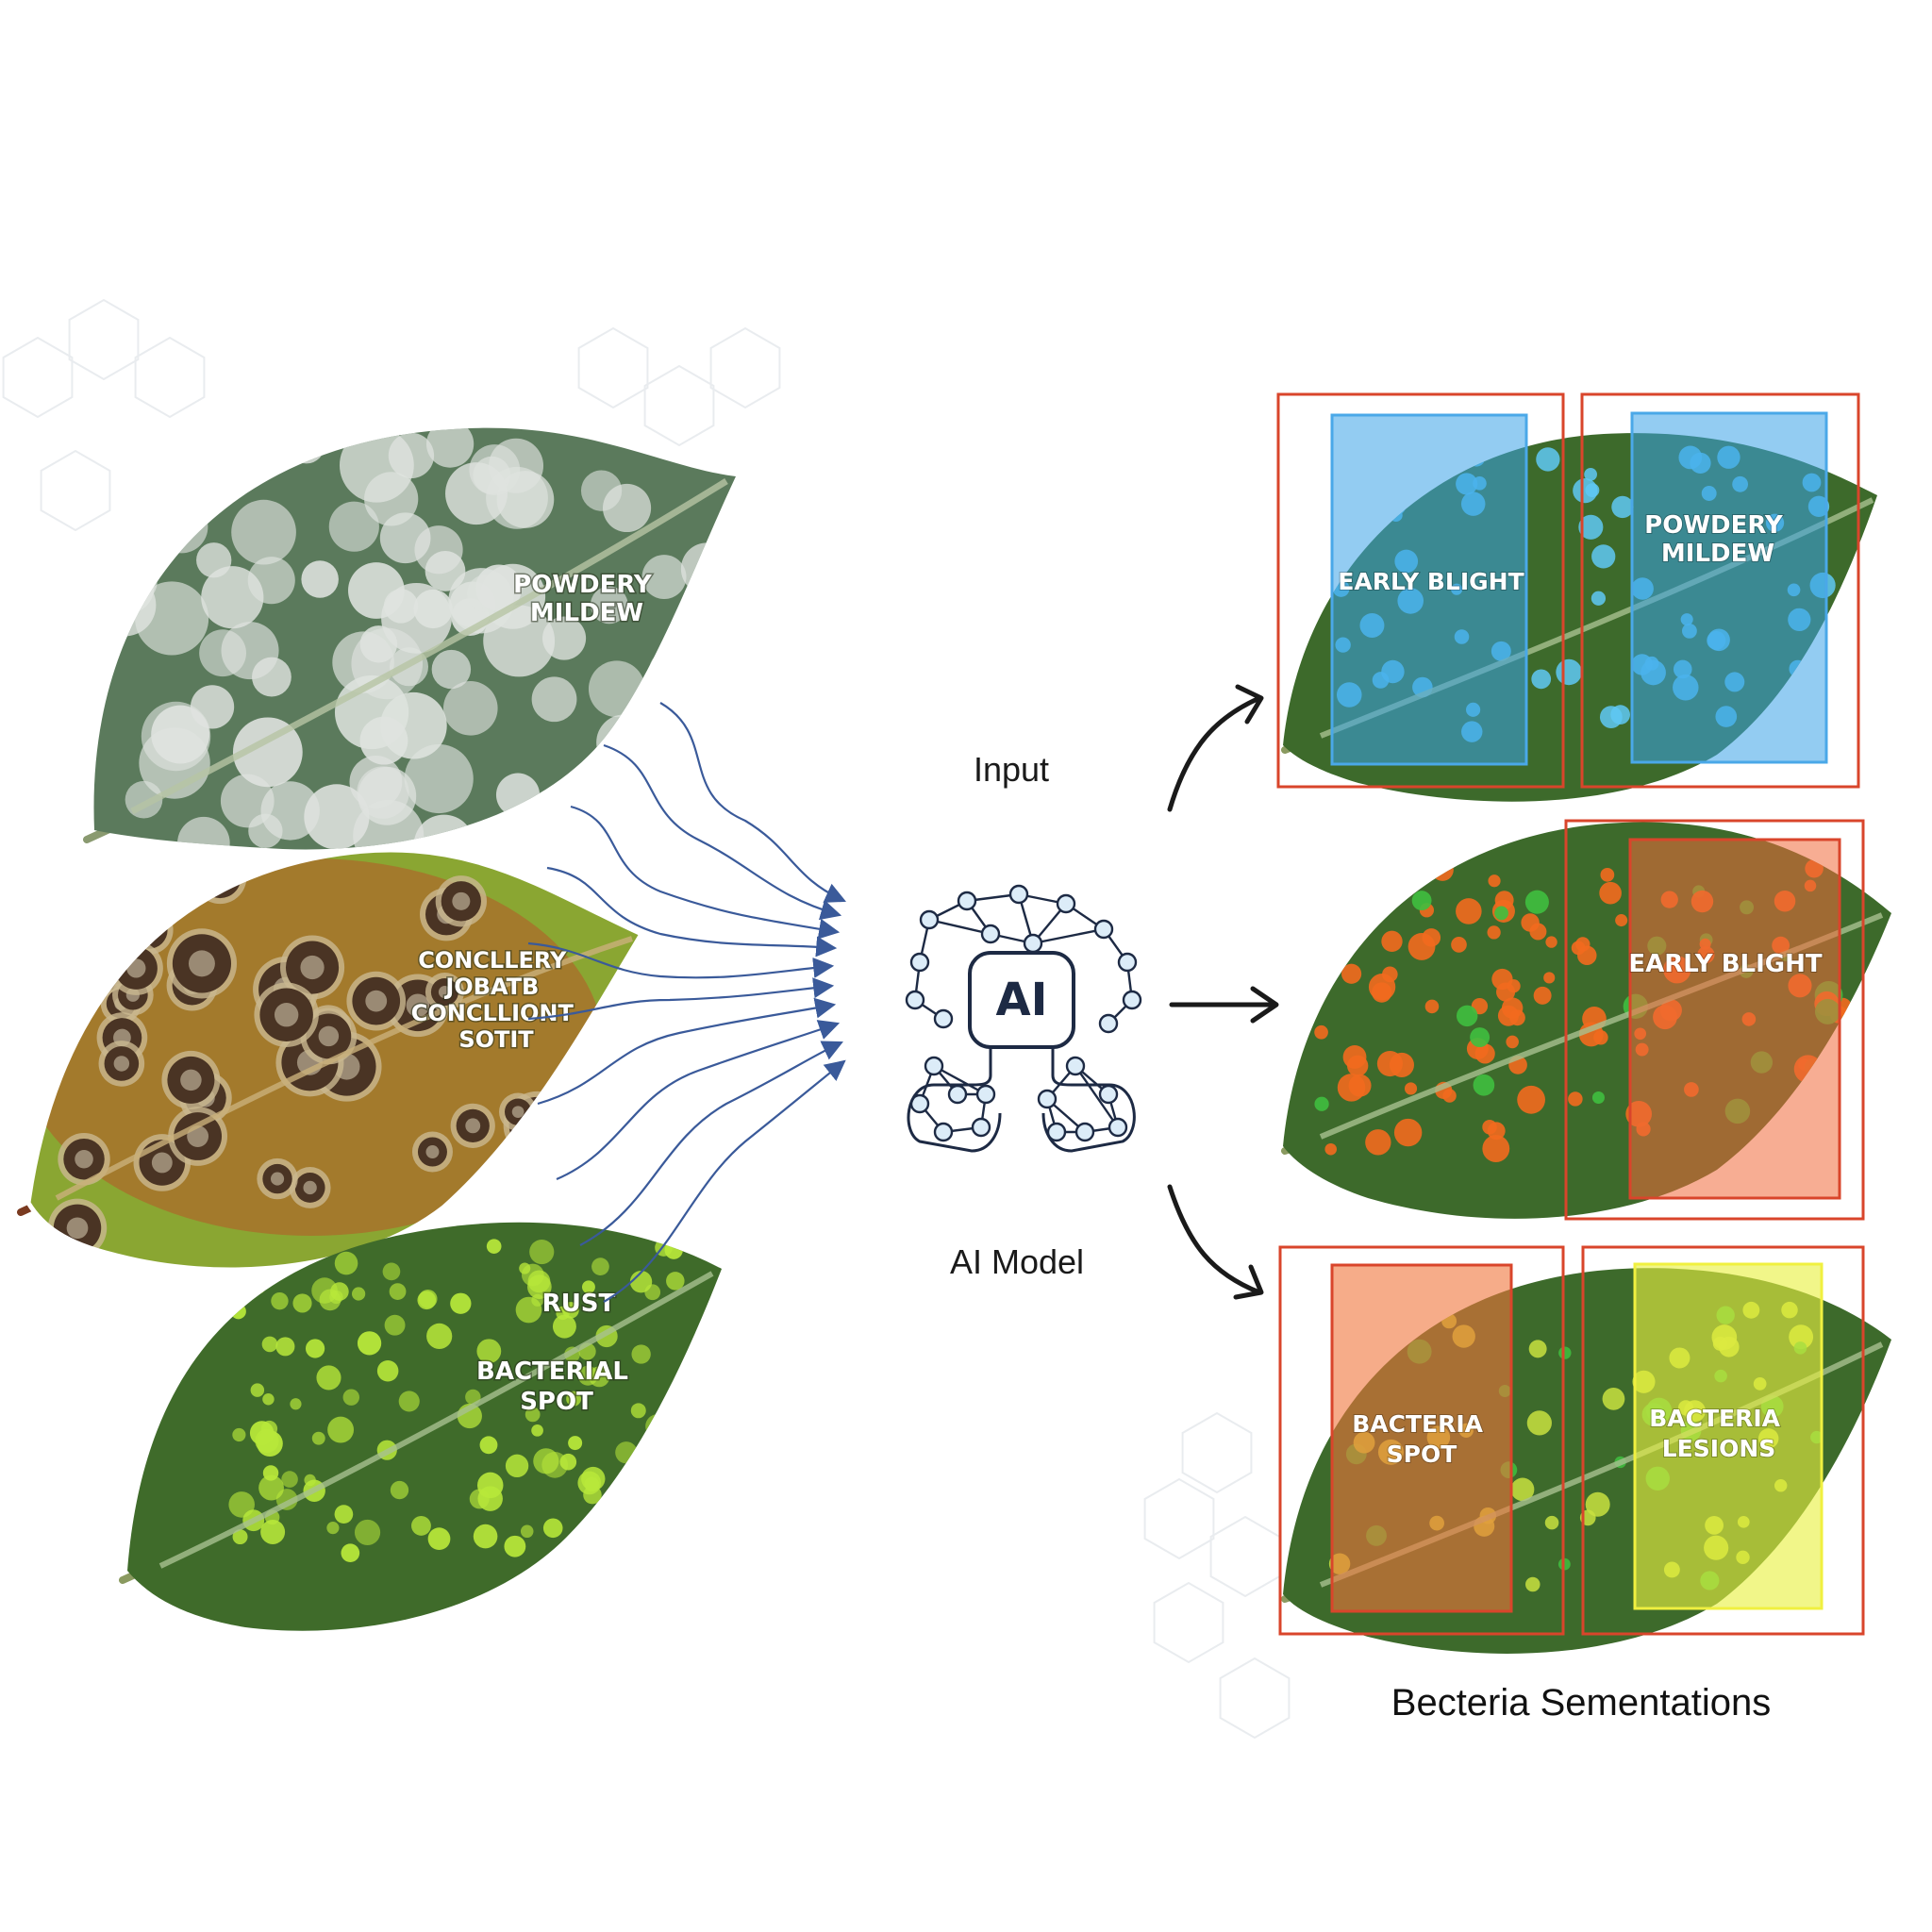 The image size is (1932, 1932). What do you see at coordinates (492, 960) in the screenshot?
I see `input-leaf-2-line-1: CONCLLERY` at bounding box center [492, 960].